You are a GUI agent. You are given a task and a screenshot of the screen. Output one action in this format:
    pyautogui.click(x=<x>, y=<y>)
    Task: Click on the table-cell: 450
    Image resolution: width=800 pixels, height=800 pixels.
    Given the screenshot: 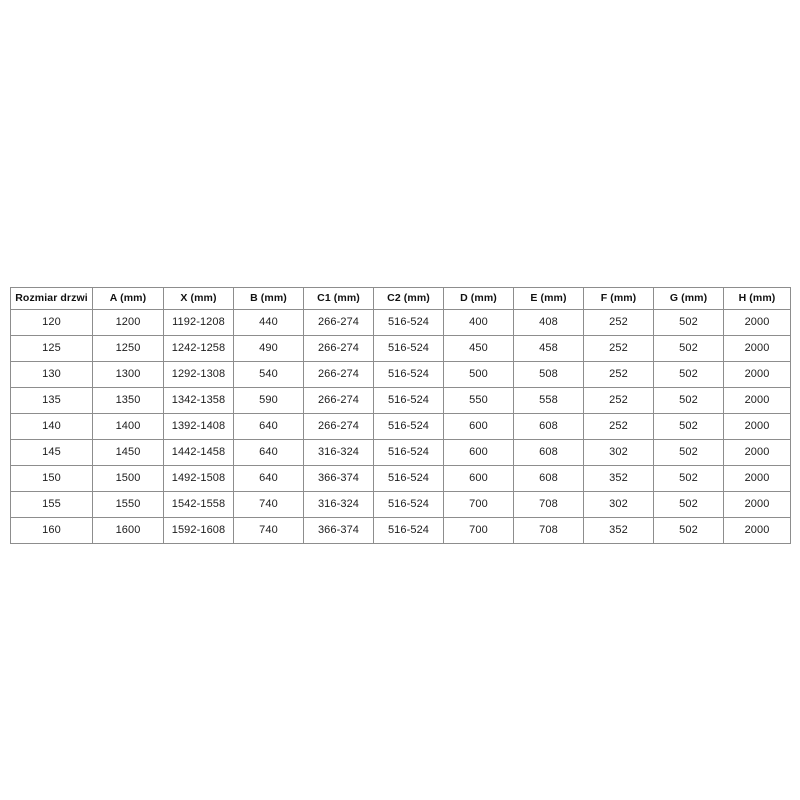 What is the action you would take?
    pyautogui.click(x=478, y=348)
    